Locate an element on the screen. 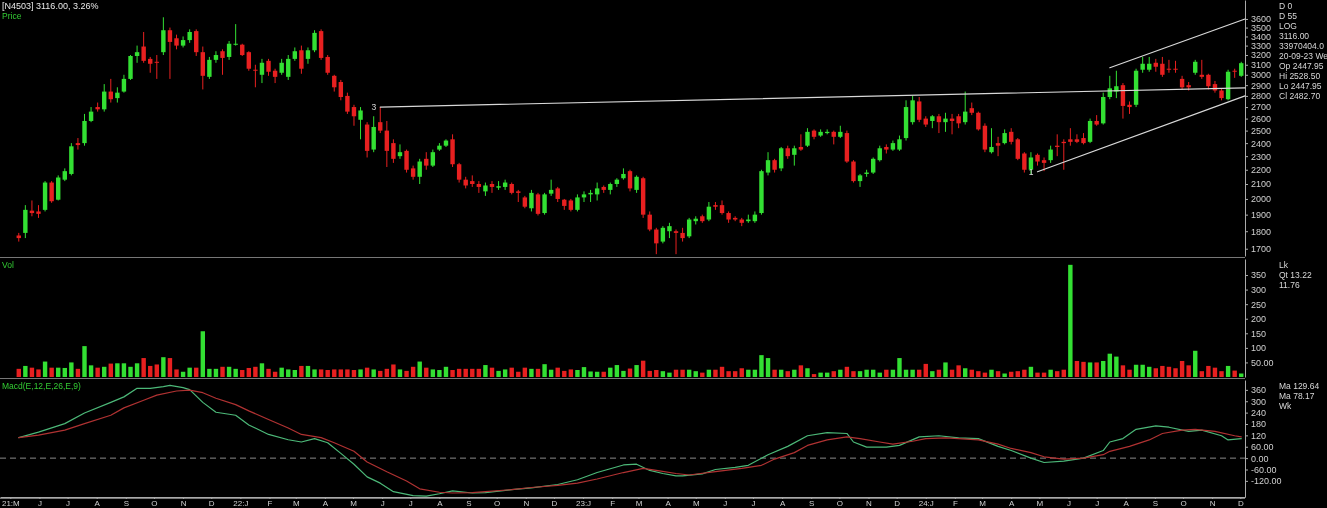 The width and height of the screenshot is (1327, 508). y-tick-label: 1900 is located at coordinates (1261, 215).